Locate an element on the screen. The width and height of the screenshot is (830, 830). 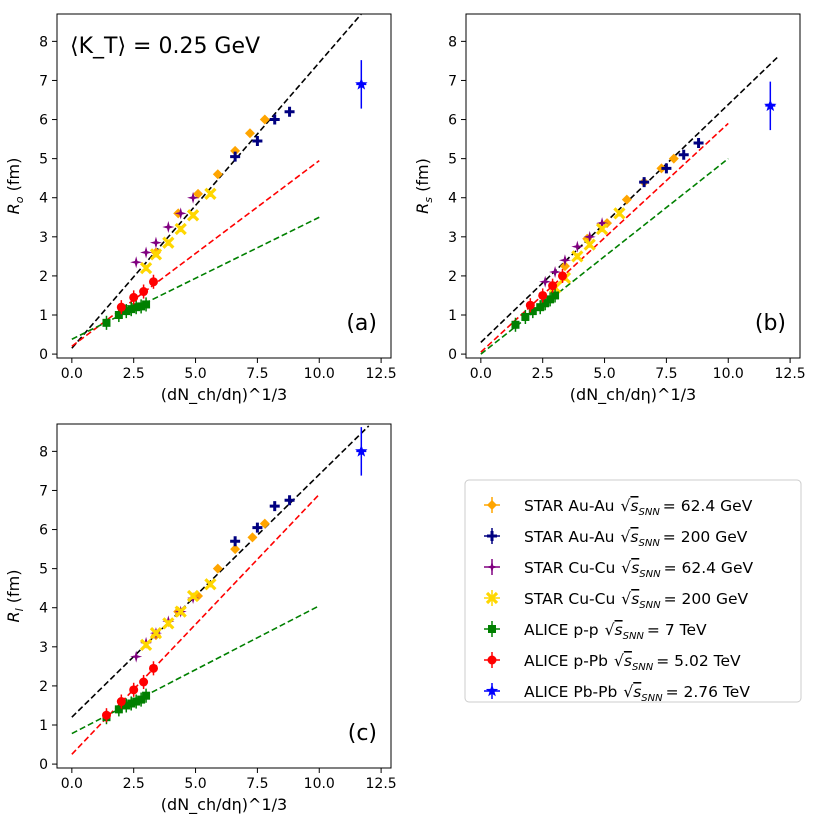
kt-annotation: ⟨K_T⟩ = 0.25 GeV is located at coordinates (165, 46).